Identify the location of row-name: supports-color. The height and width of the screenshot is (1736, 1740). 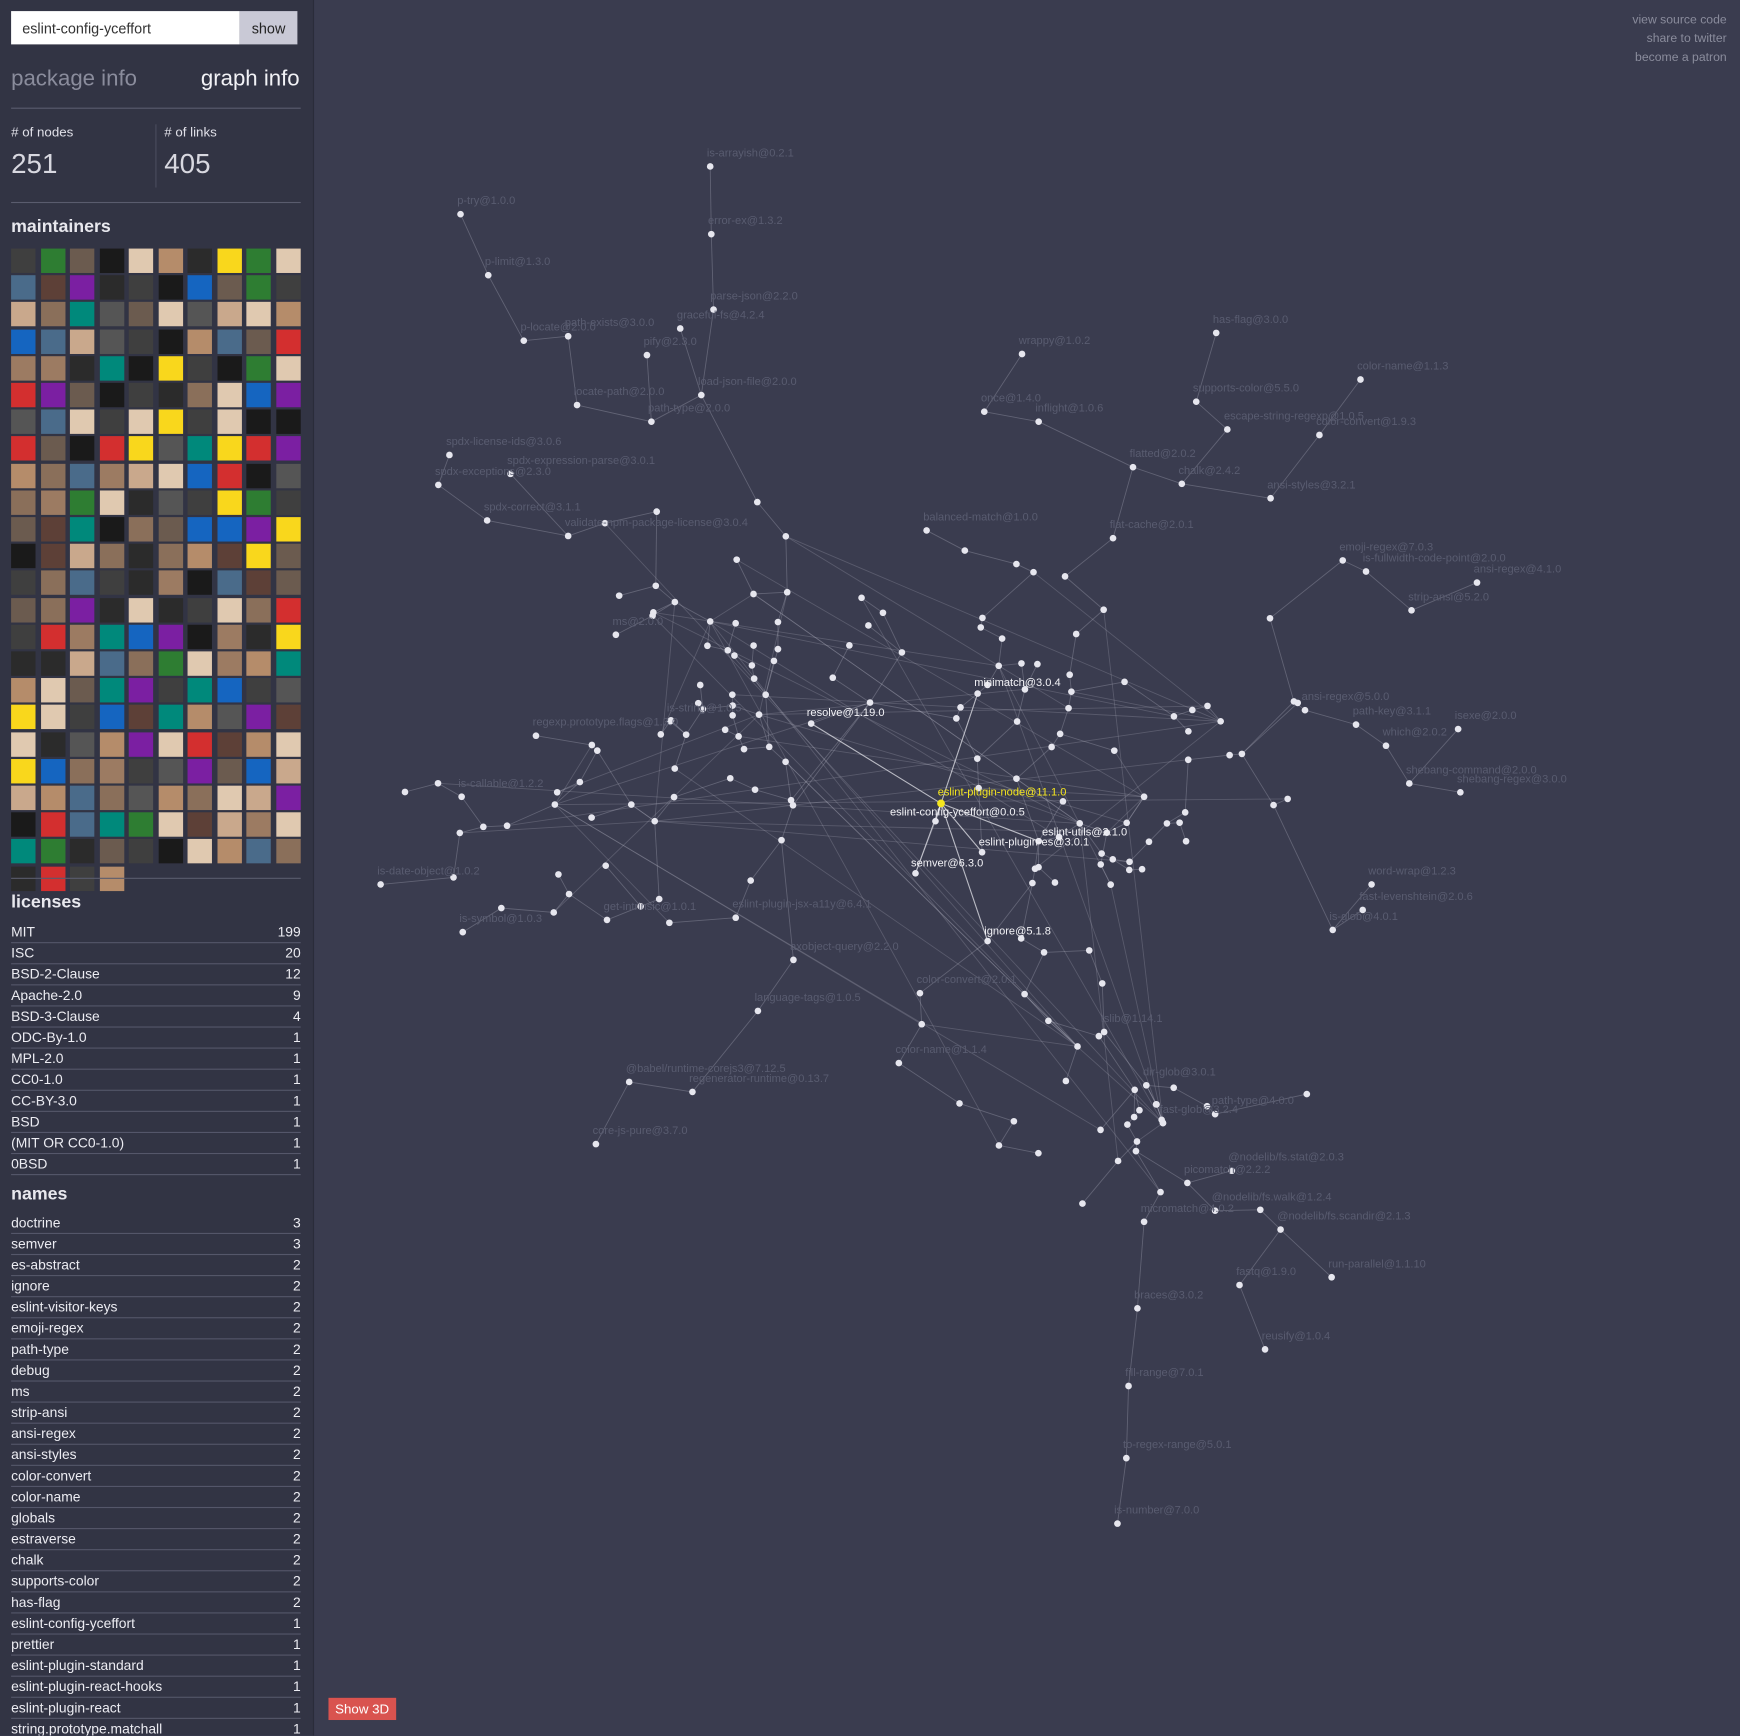
(55, 1581).